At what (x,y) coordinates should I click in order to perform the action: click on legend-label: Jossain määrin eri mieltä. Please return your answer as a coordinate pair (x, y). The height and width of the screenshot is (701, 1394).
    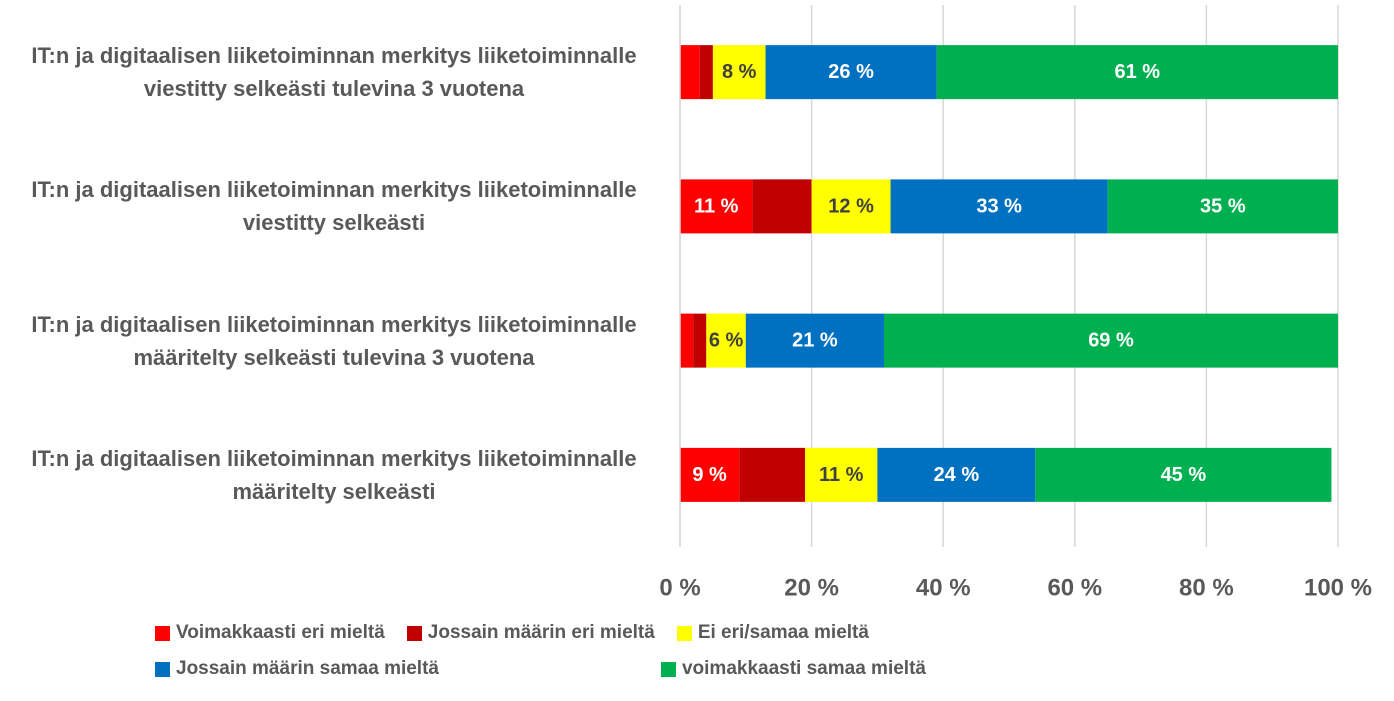
    Looking at the image, I should click on (541, 632).